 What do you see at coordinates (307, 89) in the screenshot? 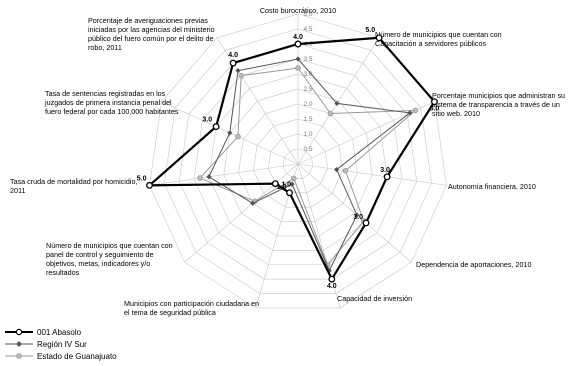
I see `radial-tick-label: 2.5` at bounding box center [307, 89].